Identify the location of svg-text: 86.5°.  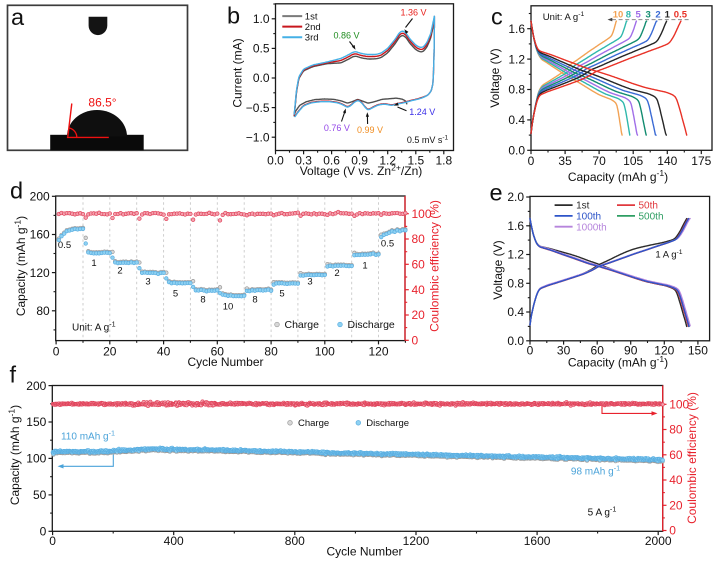
(102, 102).